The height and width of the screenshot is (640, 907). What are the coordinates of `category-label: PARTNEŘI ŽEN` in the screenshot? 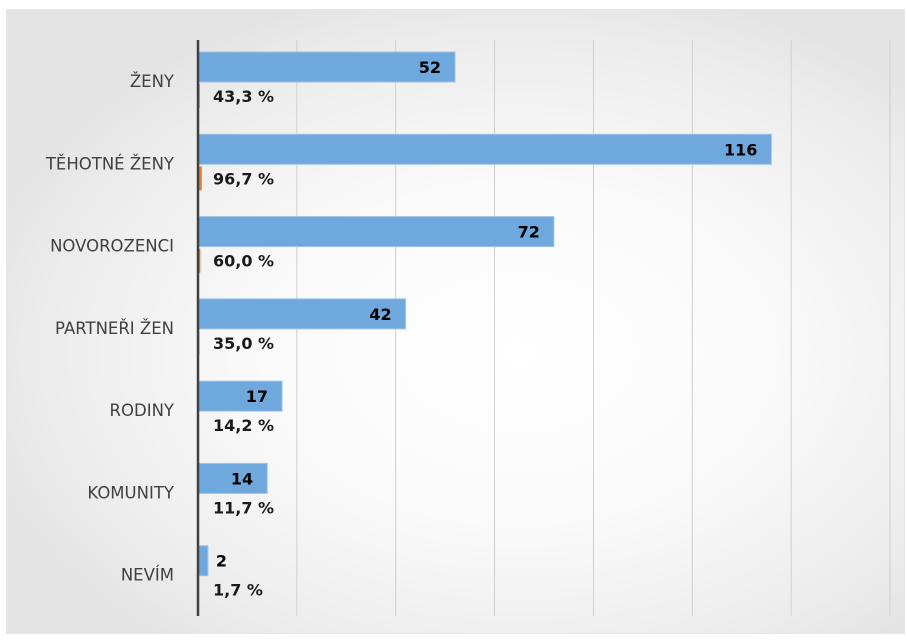 It's located at (114, 328).